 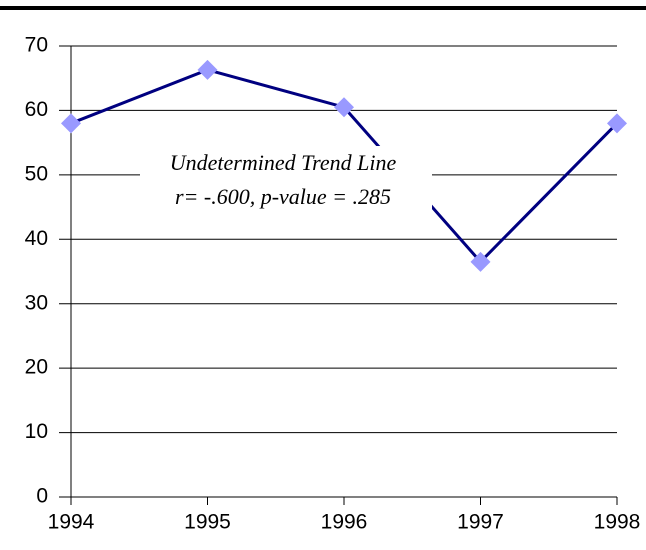 What do you see at coordinates (283, 196) in the screenshot?
I see `annotation: r= -.600, p-value = .285` at bounding box center [283, 196].